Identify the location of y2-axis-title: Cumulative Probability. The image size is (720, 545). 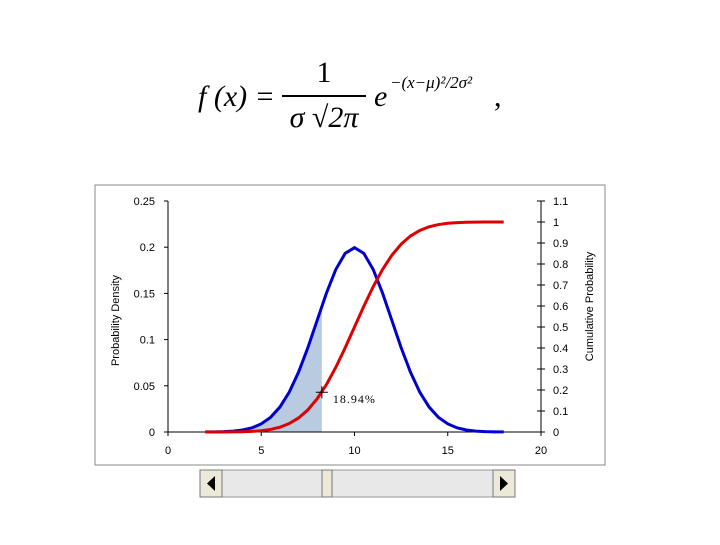
(590, 306).